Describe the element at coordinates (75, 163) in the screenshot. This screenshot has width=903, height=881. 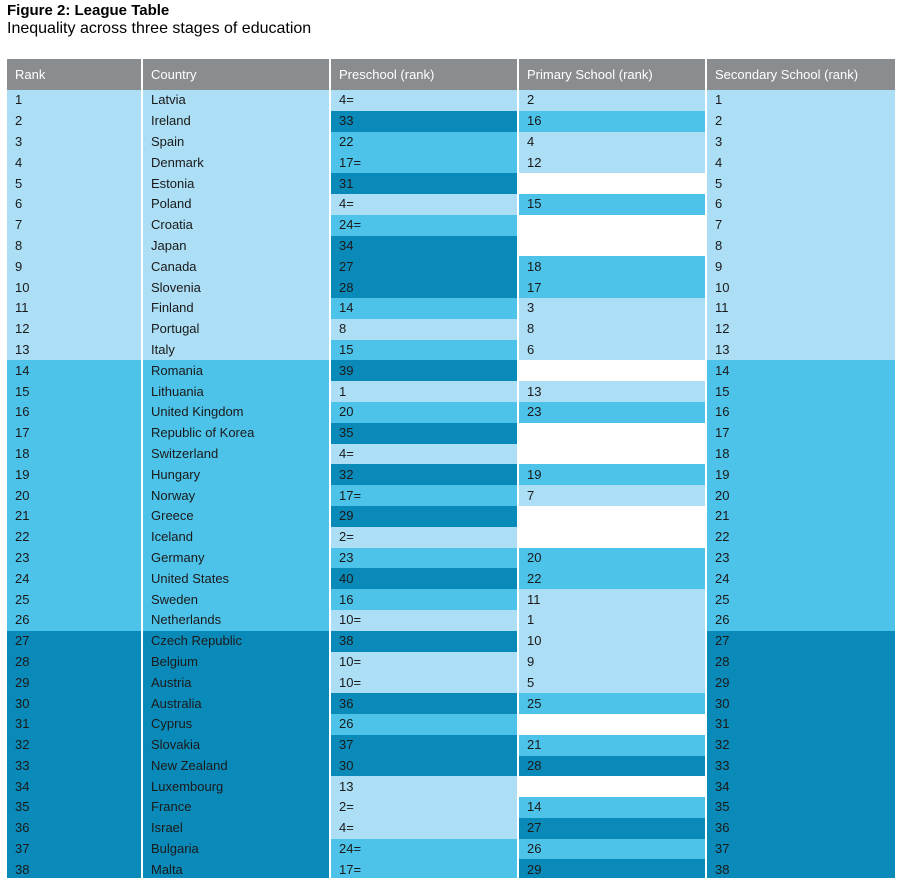
I see `rank-cell: 4` at that location.